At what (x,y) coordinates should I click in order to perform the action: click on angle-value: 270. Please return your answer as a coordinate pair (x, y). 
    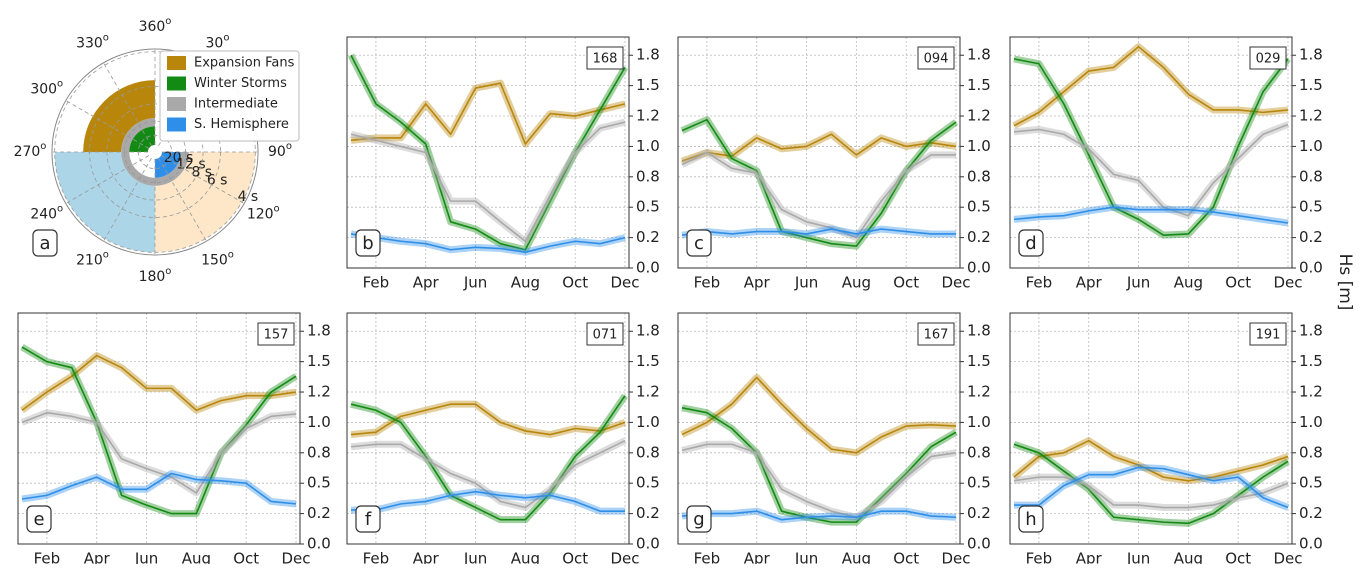
    Looking at the image, I should click on (27, 152).